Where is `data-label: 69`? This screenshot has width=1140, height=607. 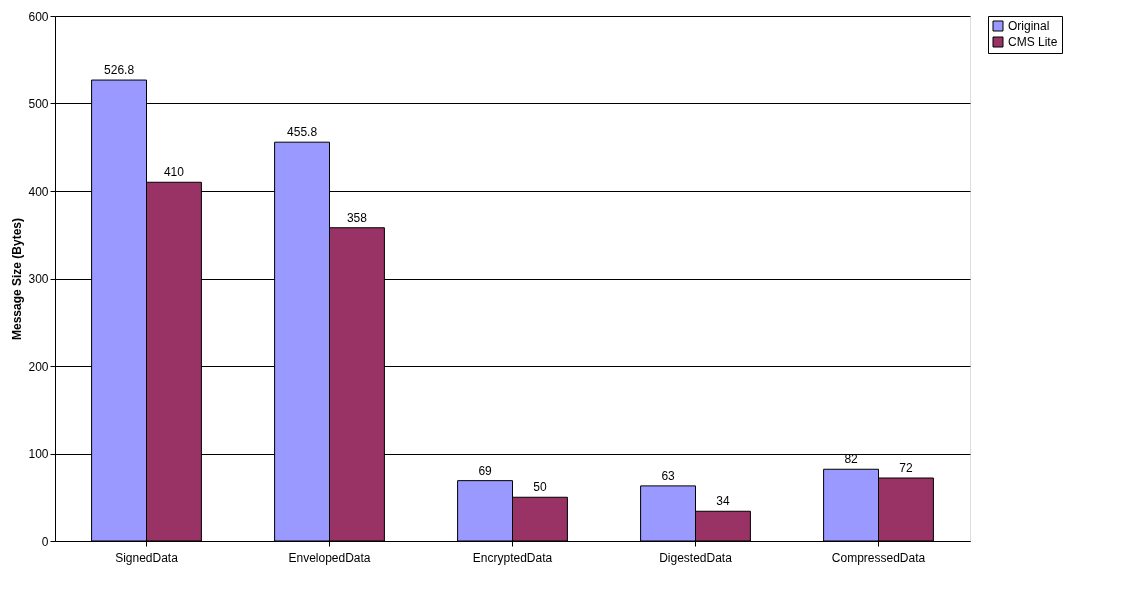 data-label: 69 is located at coordinates (485, 470).